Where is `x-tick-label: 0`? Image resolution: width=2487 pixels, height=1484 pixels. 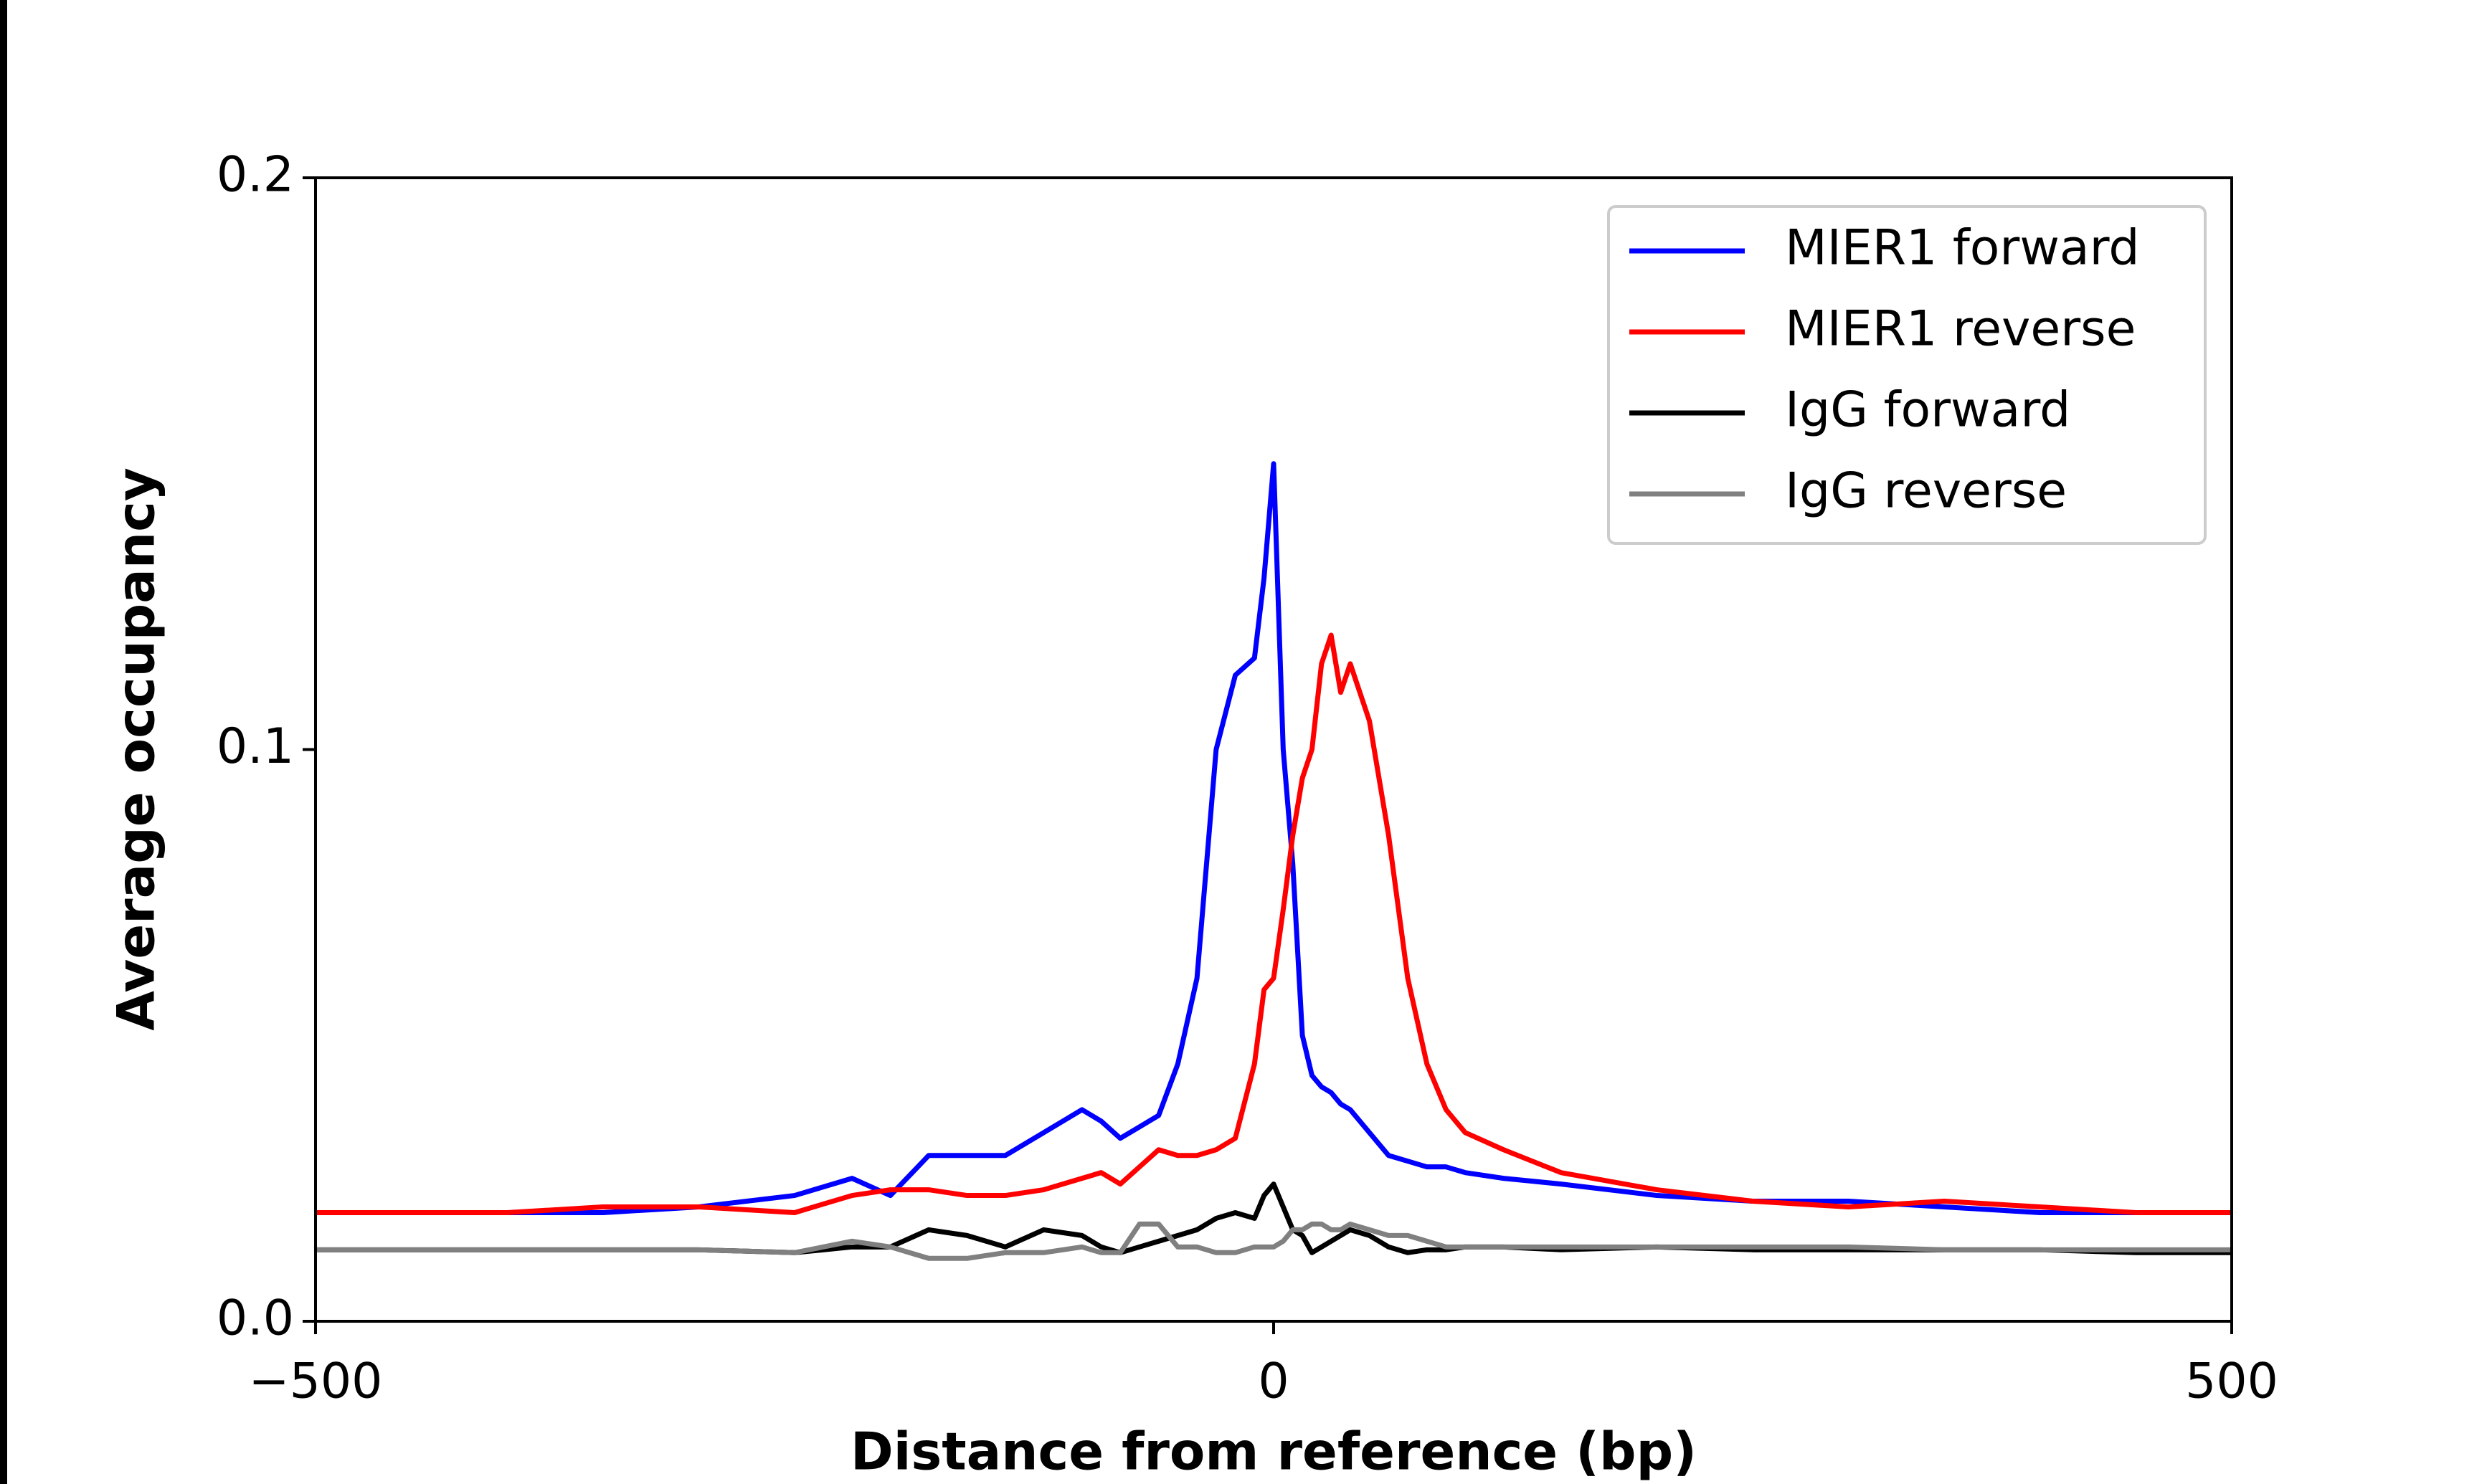
x-tick-label: 0 is located at coordinates (1273, 1382).